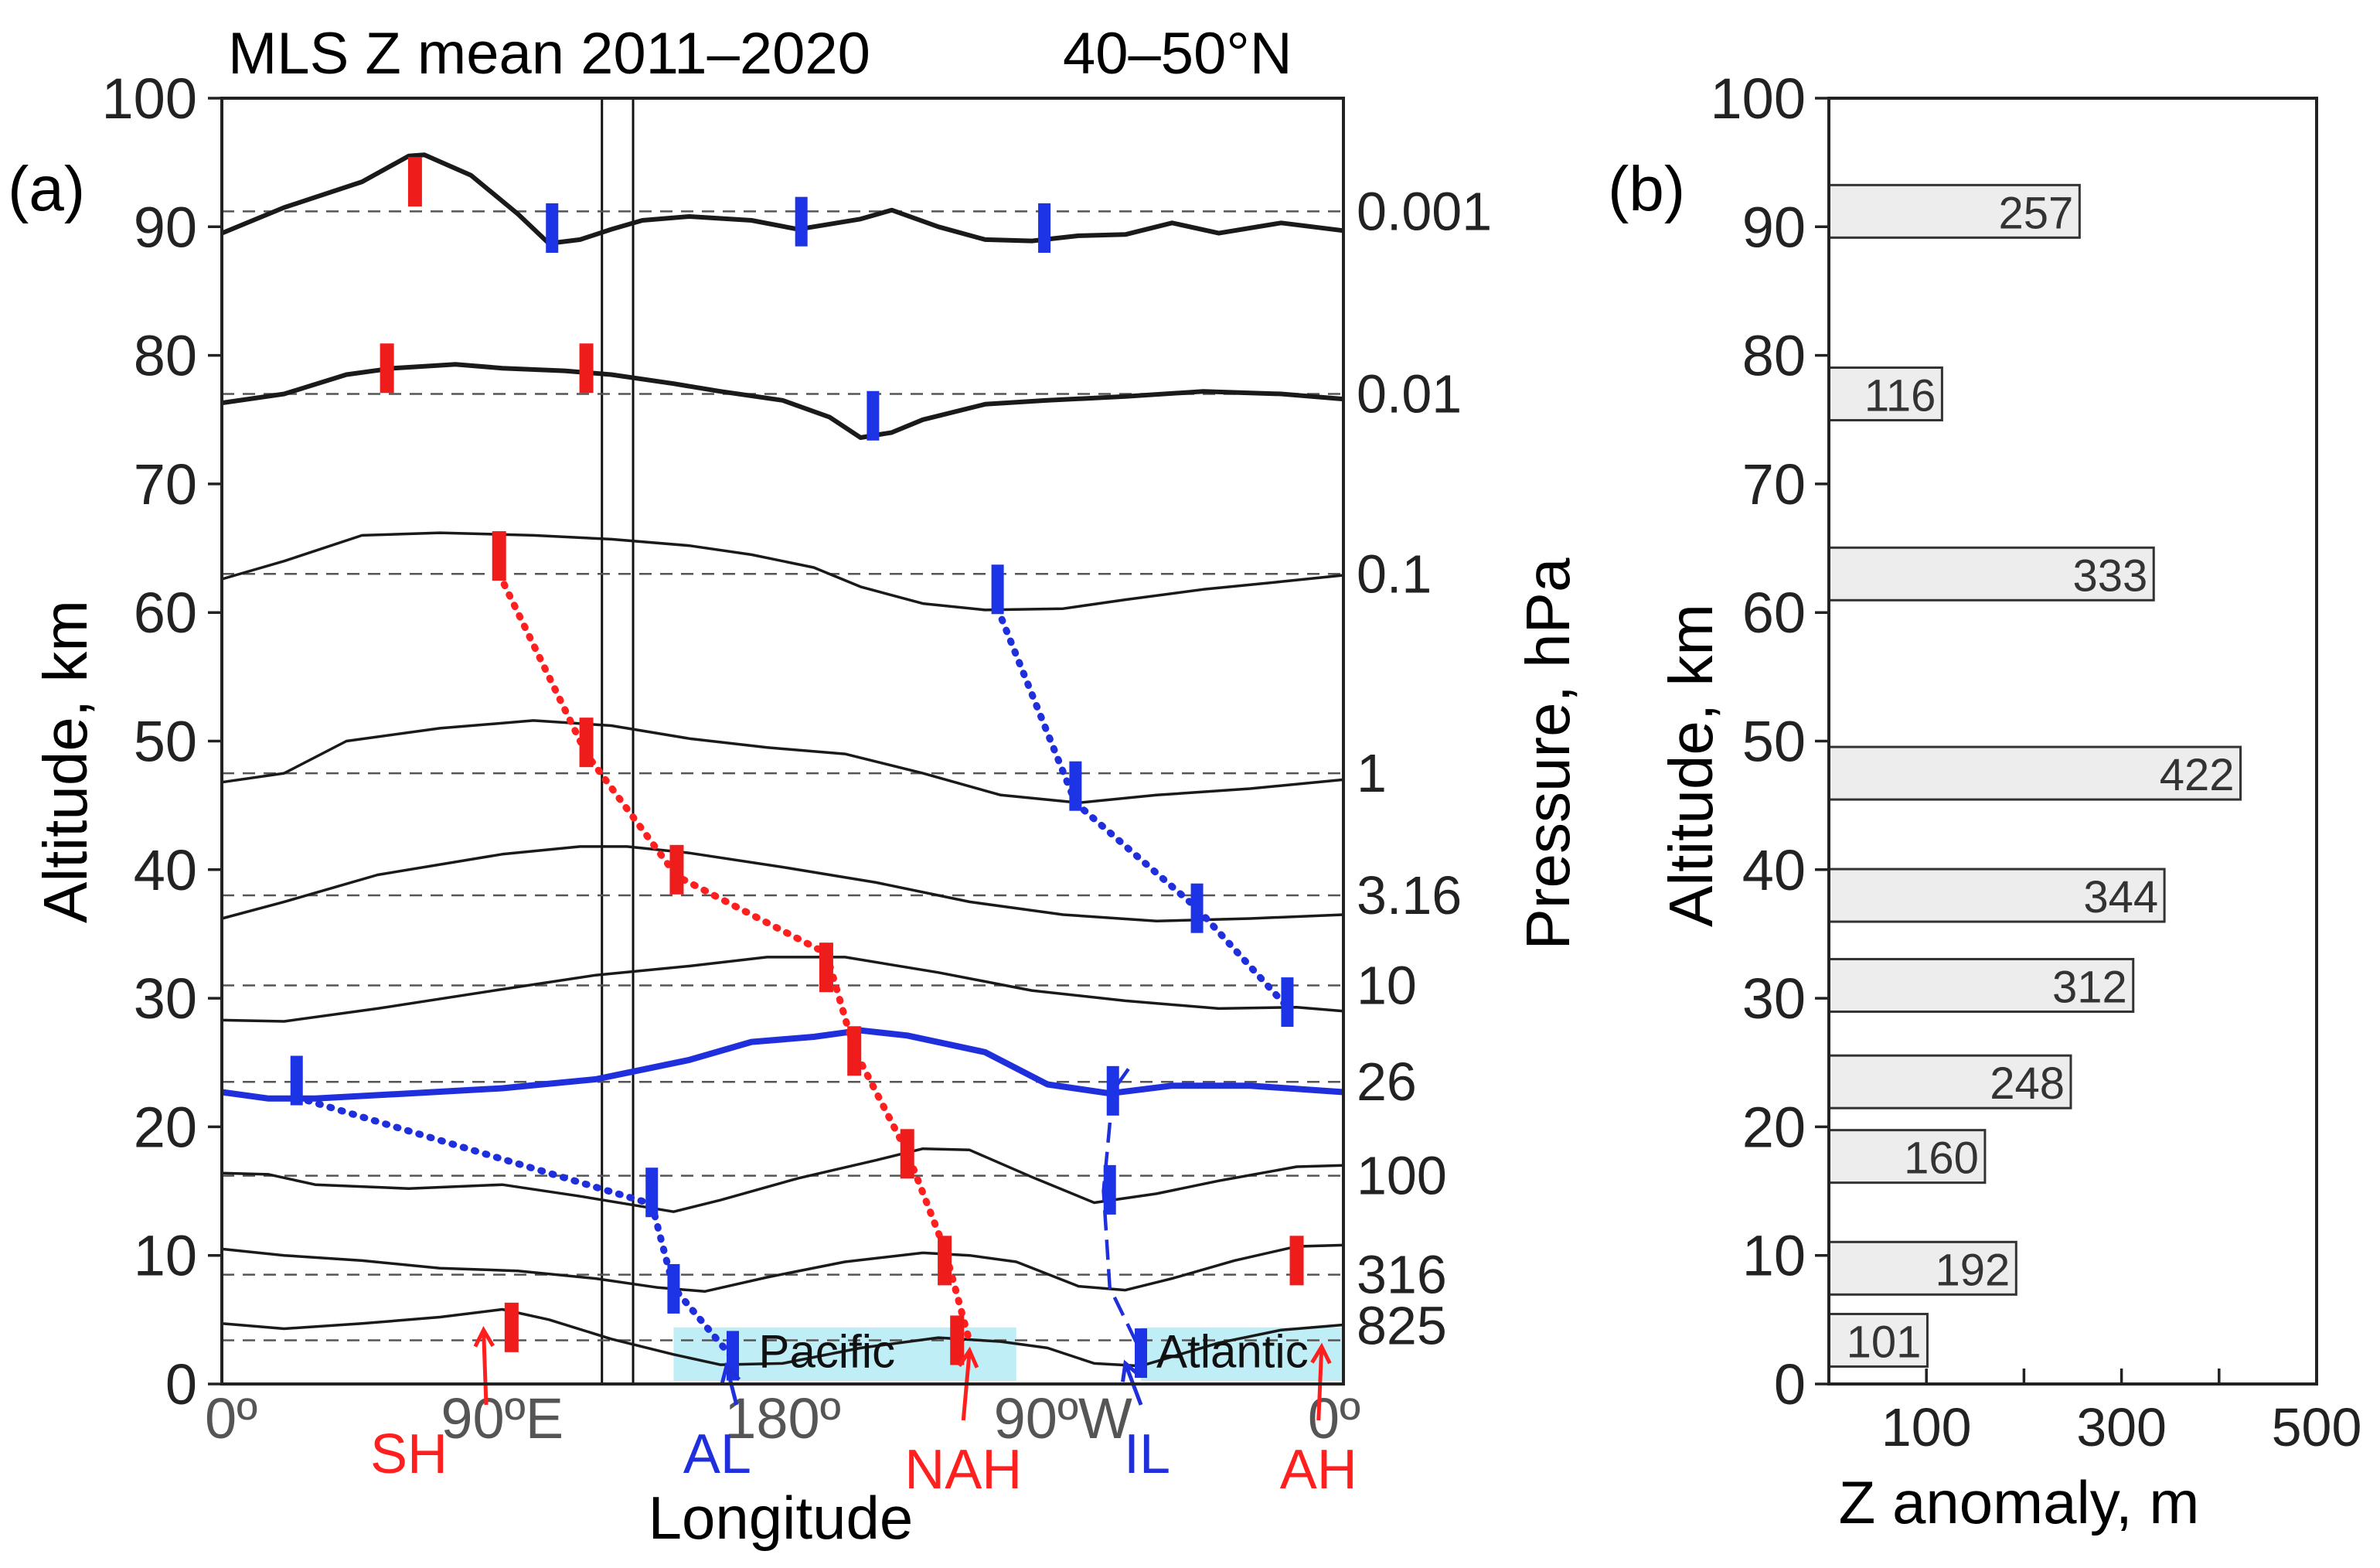 The image size is (2380, 1568). I want to click on panel-b-xlabel: Z anomaly, m, so click(2020, 1502).